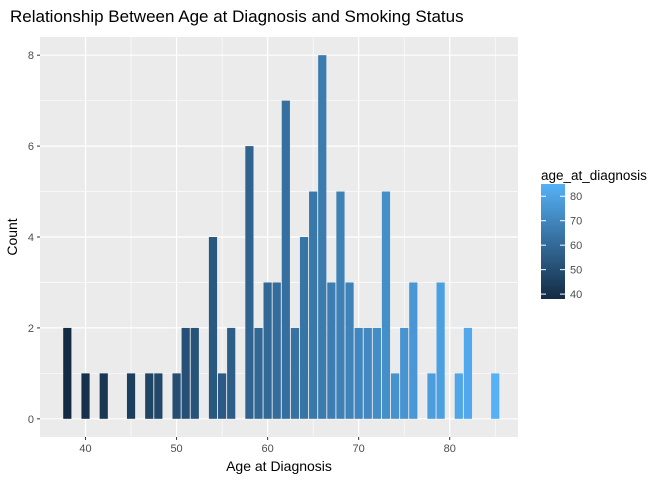 This screenshot has height=480, width=672. Describe the element at coordinates (85, 449) in the screenshot. I see `x-tick-label: 40` at that location.